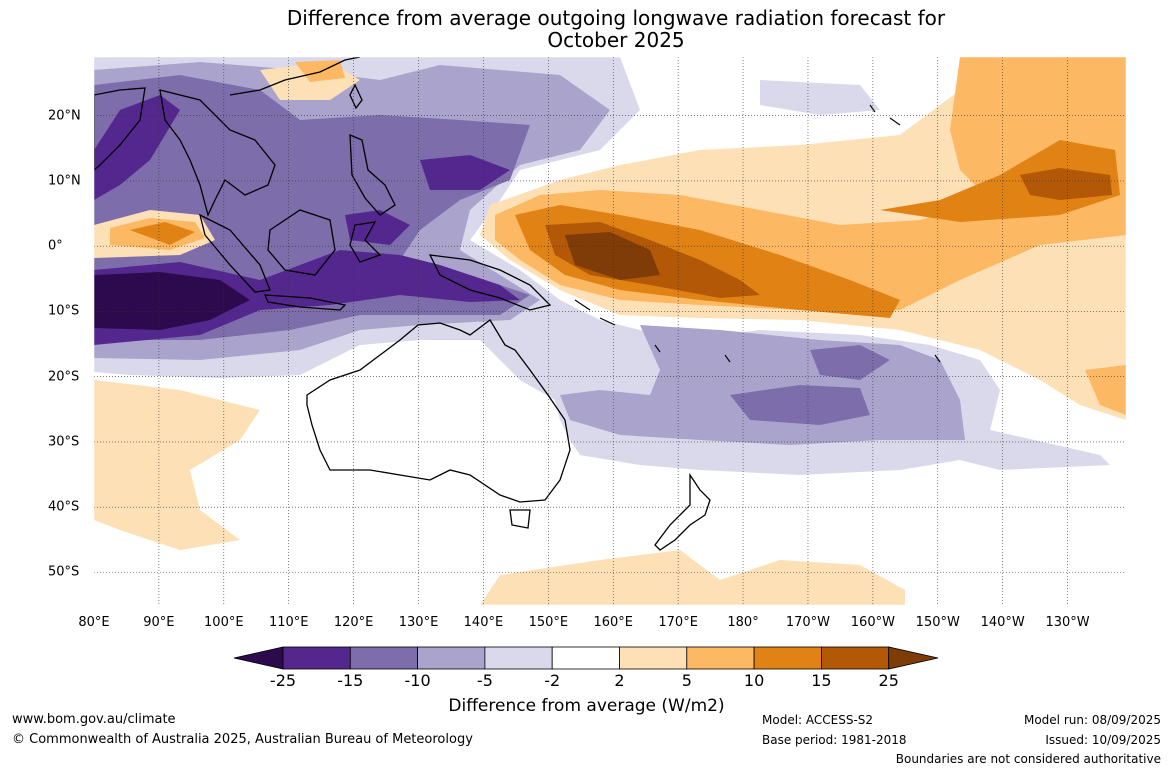 Image resolution: width=1173 pixels, height=770 pixels. Describe the element at coordinates (821, 680) in the screenshot. I see `colorbar-tick-label: 15` at that location.